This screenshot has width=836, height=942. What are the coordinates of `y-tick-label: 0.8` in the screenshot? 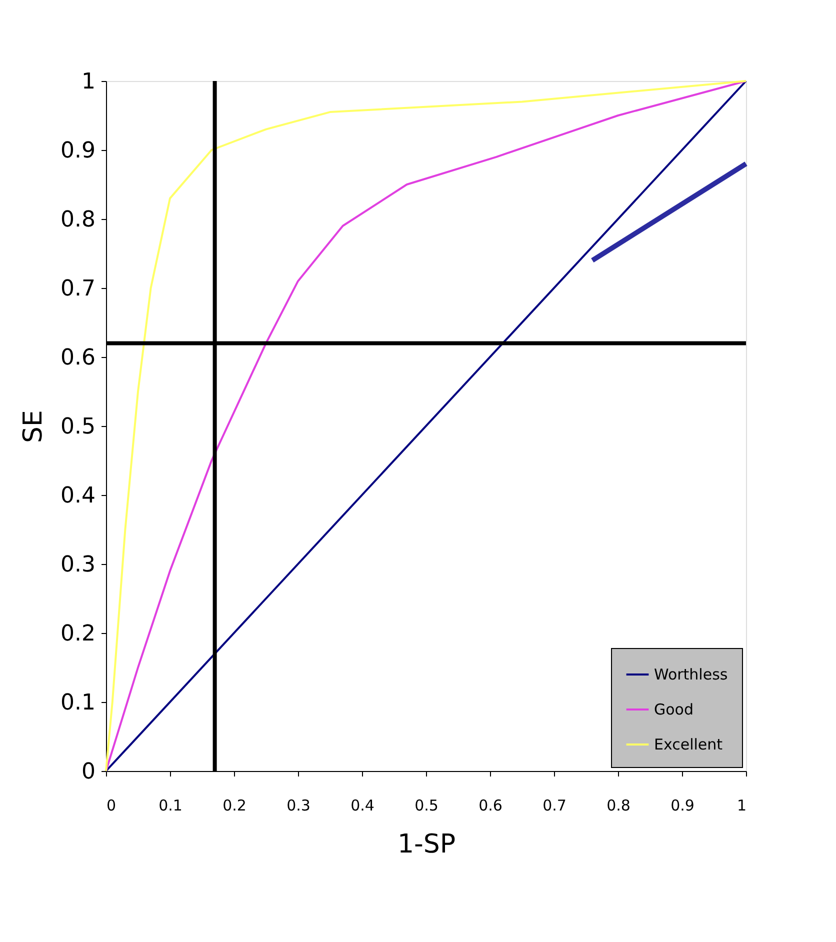 It's located at (78, 220).